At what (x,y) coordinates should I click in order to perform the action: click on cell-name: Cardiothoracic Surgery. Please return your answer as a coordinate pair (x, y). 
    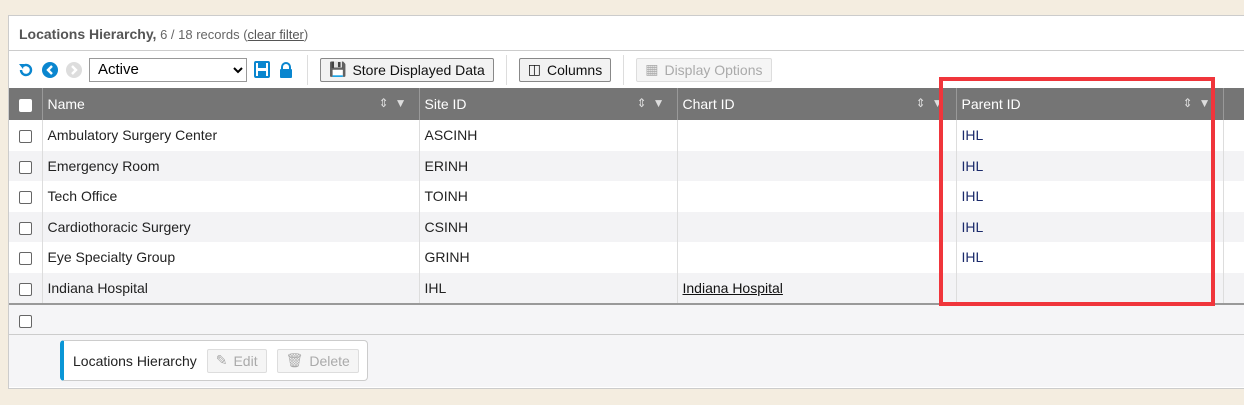
    Looking at the image, I should click on (231, 226).